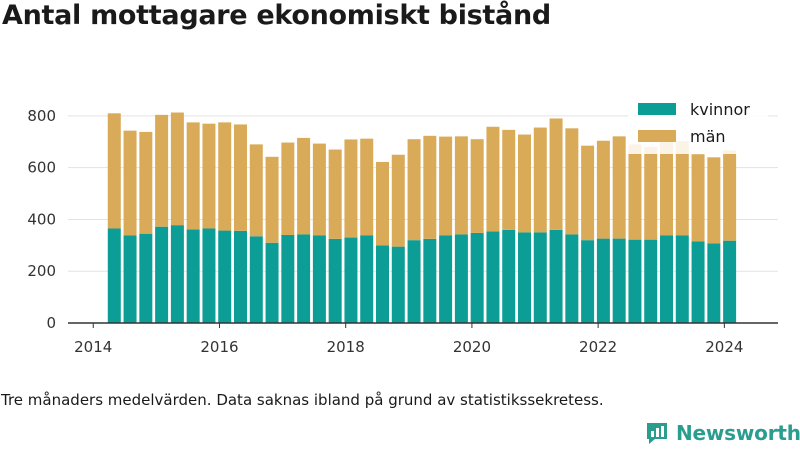  I want to click on legend: kvinnor män, so click(698, 123).